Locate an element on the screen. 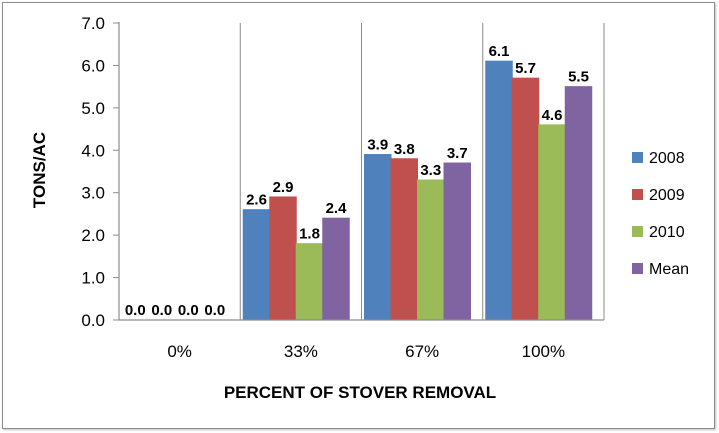 Image resolution: width=719 pixels, height=433 pixels. data-label: 5.7 is located at coordinates (525, 68).